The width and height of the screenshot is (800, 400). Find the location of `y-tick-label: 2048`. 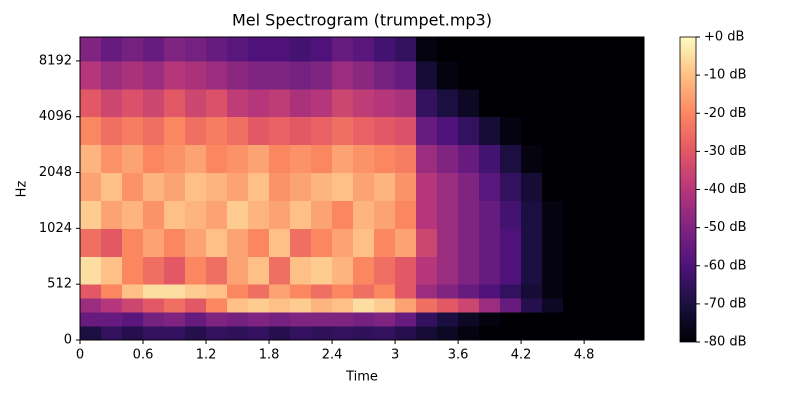

y-tick-label: 2048 is located at coordinates (55, 172).